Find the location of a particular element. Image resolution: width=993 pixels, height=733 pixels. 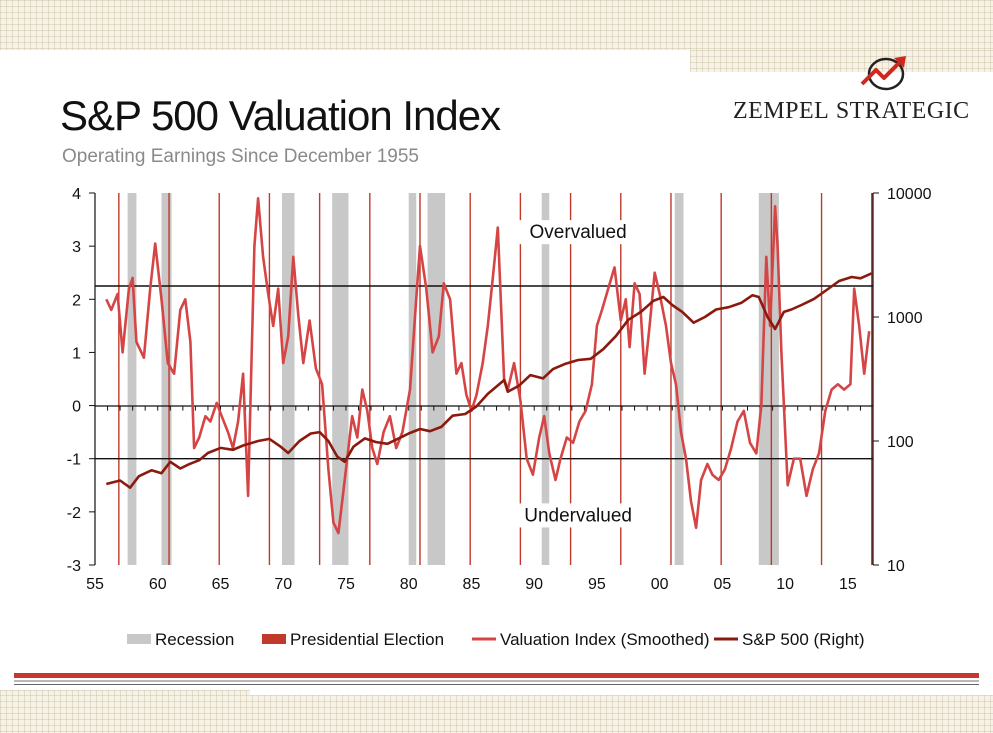

chart-arrow-logo-icon is located at coordinates (883, 73).